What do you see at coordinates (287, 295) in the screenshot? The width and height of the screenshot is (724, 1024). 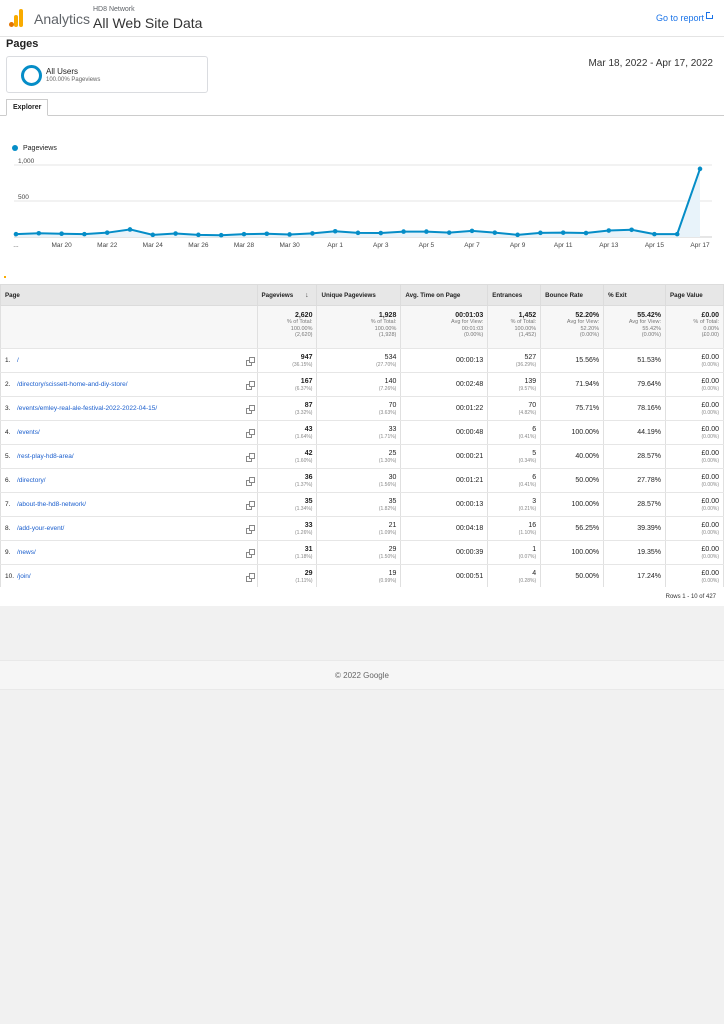 I see `col-header-pageviews: Pageviews ↓` at bounding box center [287, 295].